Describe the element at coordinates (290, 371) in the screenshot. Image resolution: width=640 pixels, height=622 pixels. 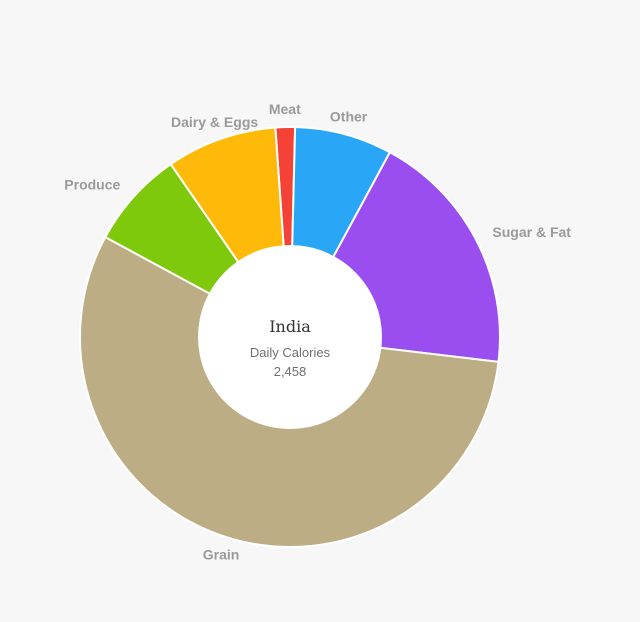
I see `center-value: 2,458` at that location.